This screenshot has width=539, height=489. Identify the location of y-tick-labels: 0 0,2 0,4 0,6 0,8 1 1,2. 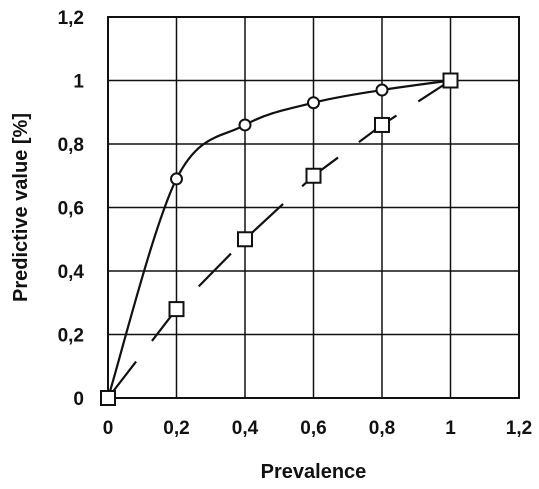
(71, 209).